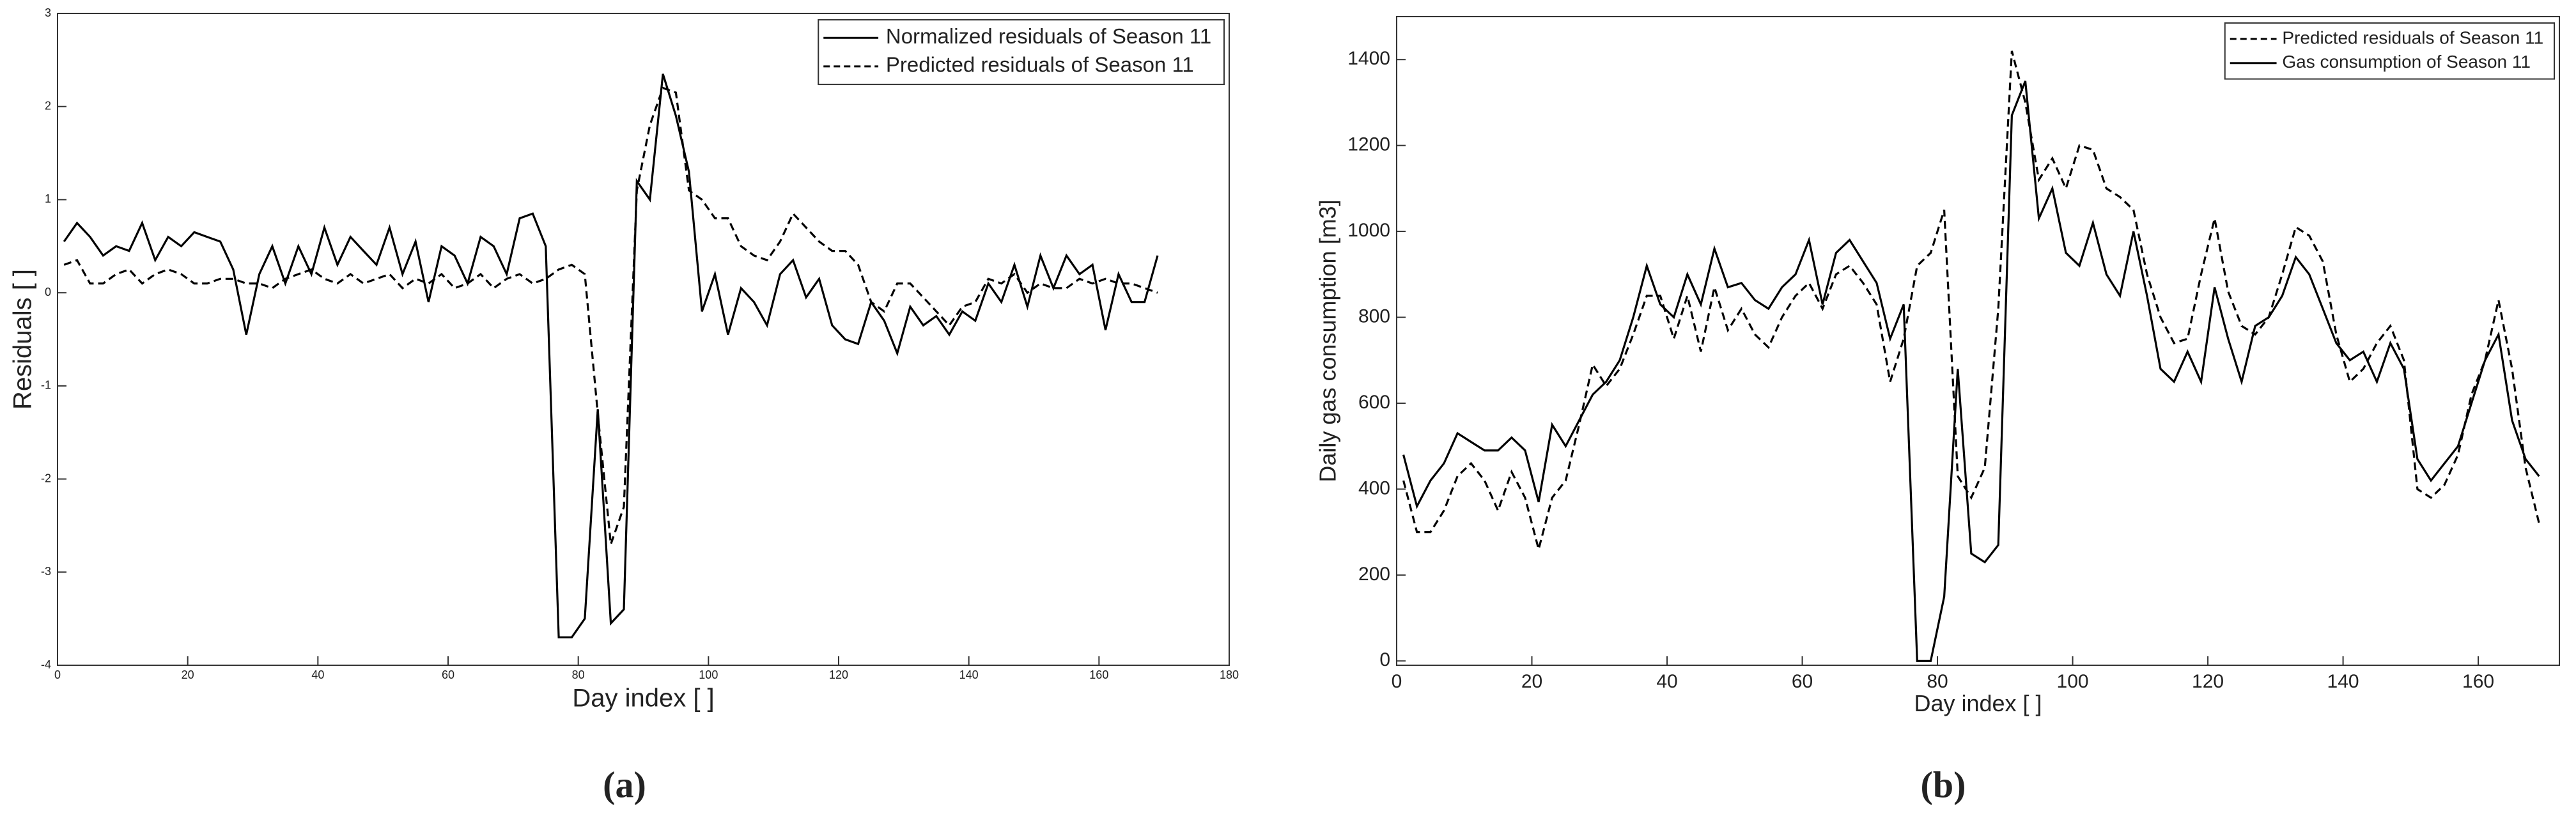 The height and width of the screenshot is (825, 2576). Describe the element at coordinates (1374, 574) in the screenshot. I see `y-tick-label: 200` at that location.